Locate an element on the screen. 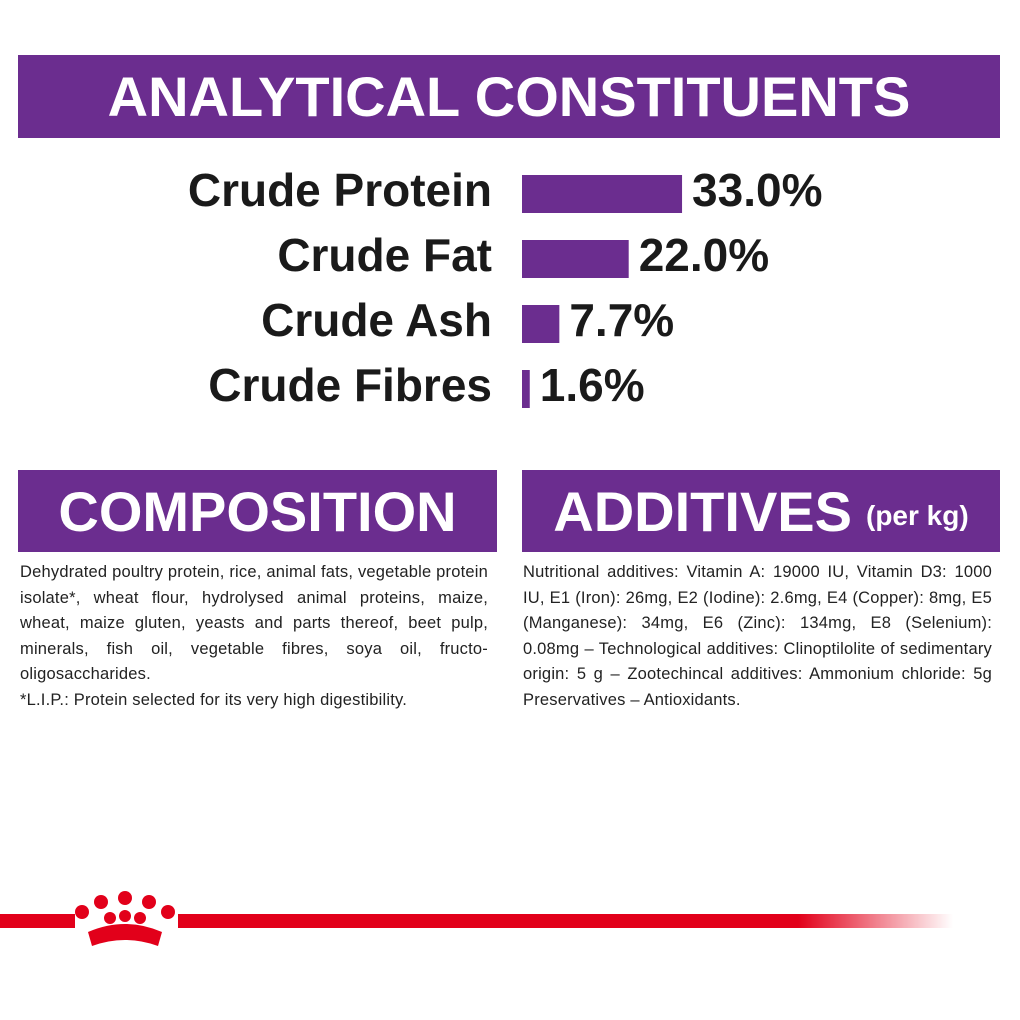 This screenshot has width=1020, height=1020. category-label: Crude Fat is located at coordinates (384, 255).